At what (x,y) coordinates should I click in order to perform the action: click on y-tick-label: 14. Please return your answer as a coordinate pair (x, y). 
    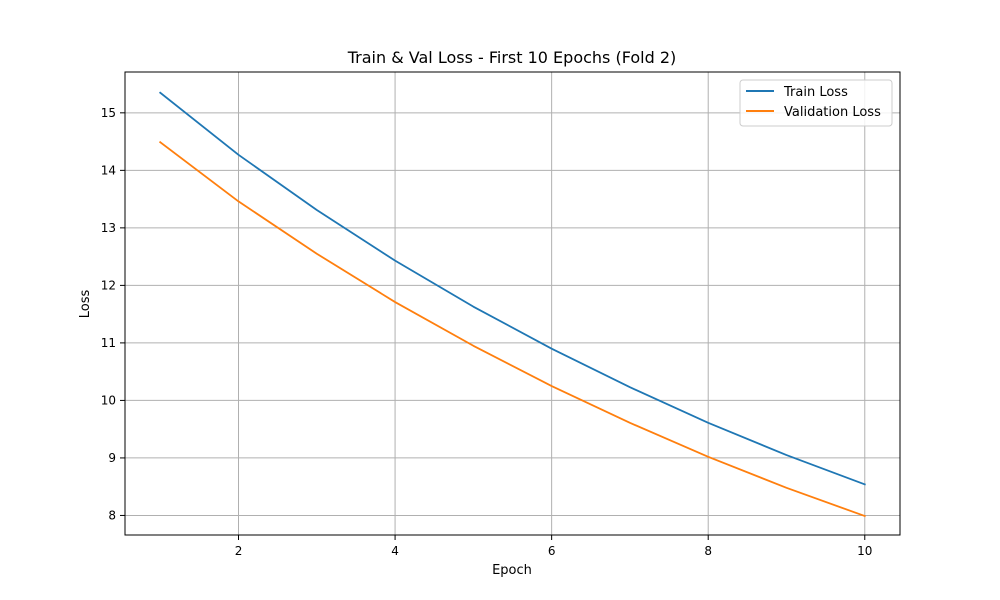
    Looking at the image, I should click on (108, 170).